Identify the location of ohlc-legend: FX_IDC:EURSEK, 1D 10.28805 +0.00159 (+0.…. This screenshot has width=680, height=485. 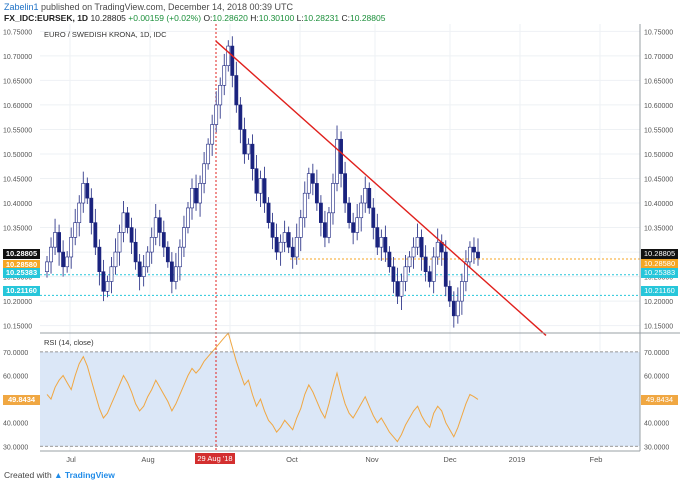
(194, 18).